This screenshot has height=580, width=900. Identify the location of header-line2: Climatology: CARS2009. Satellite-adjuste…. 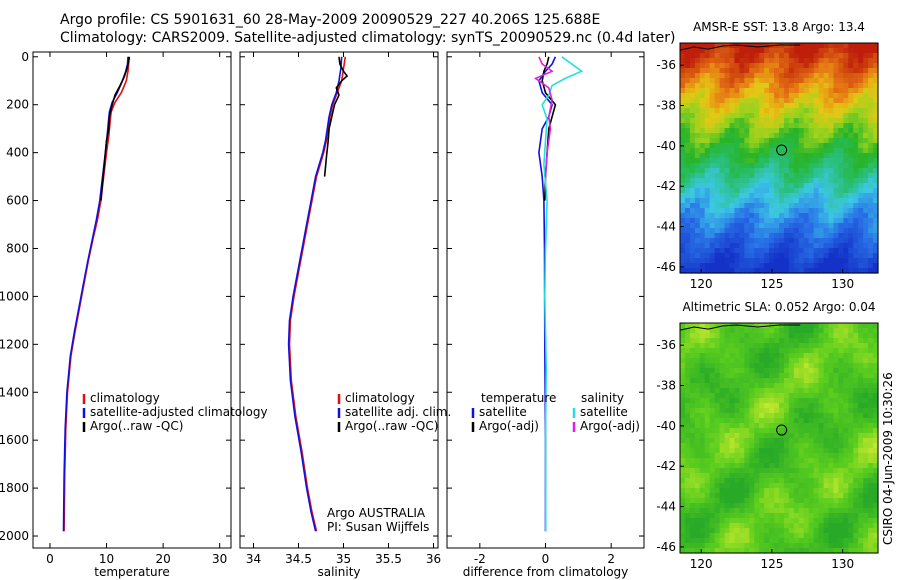
(367, 38).